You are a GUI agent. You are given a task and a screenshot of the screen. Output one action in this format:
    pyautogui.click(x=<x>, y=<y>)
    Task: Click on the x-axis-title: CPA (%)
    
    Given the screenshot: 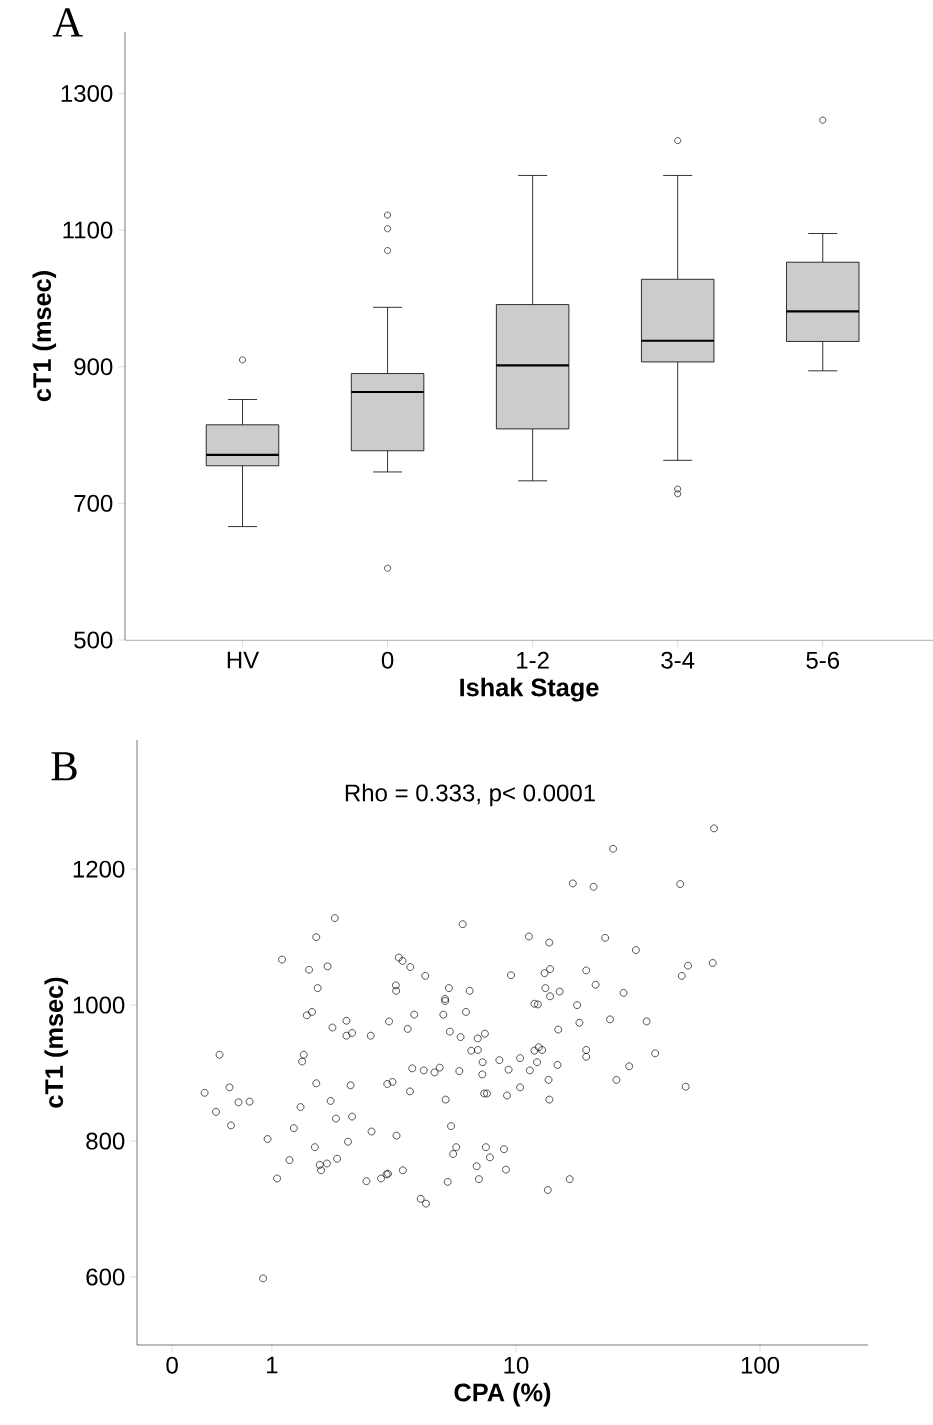 What is the action you would take?
    pyautogui.click(x=502, y=1394)
    